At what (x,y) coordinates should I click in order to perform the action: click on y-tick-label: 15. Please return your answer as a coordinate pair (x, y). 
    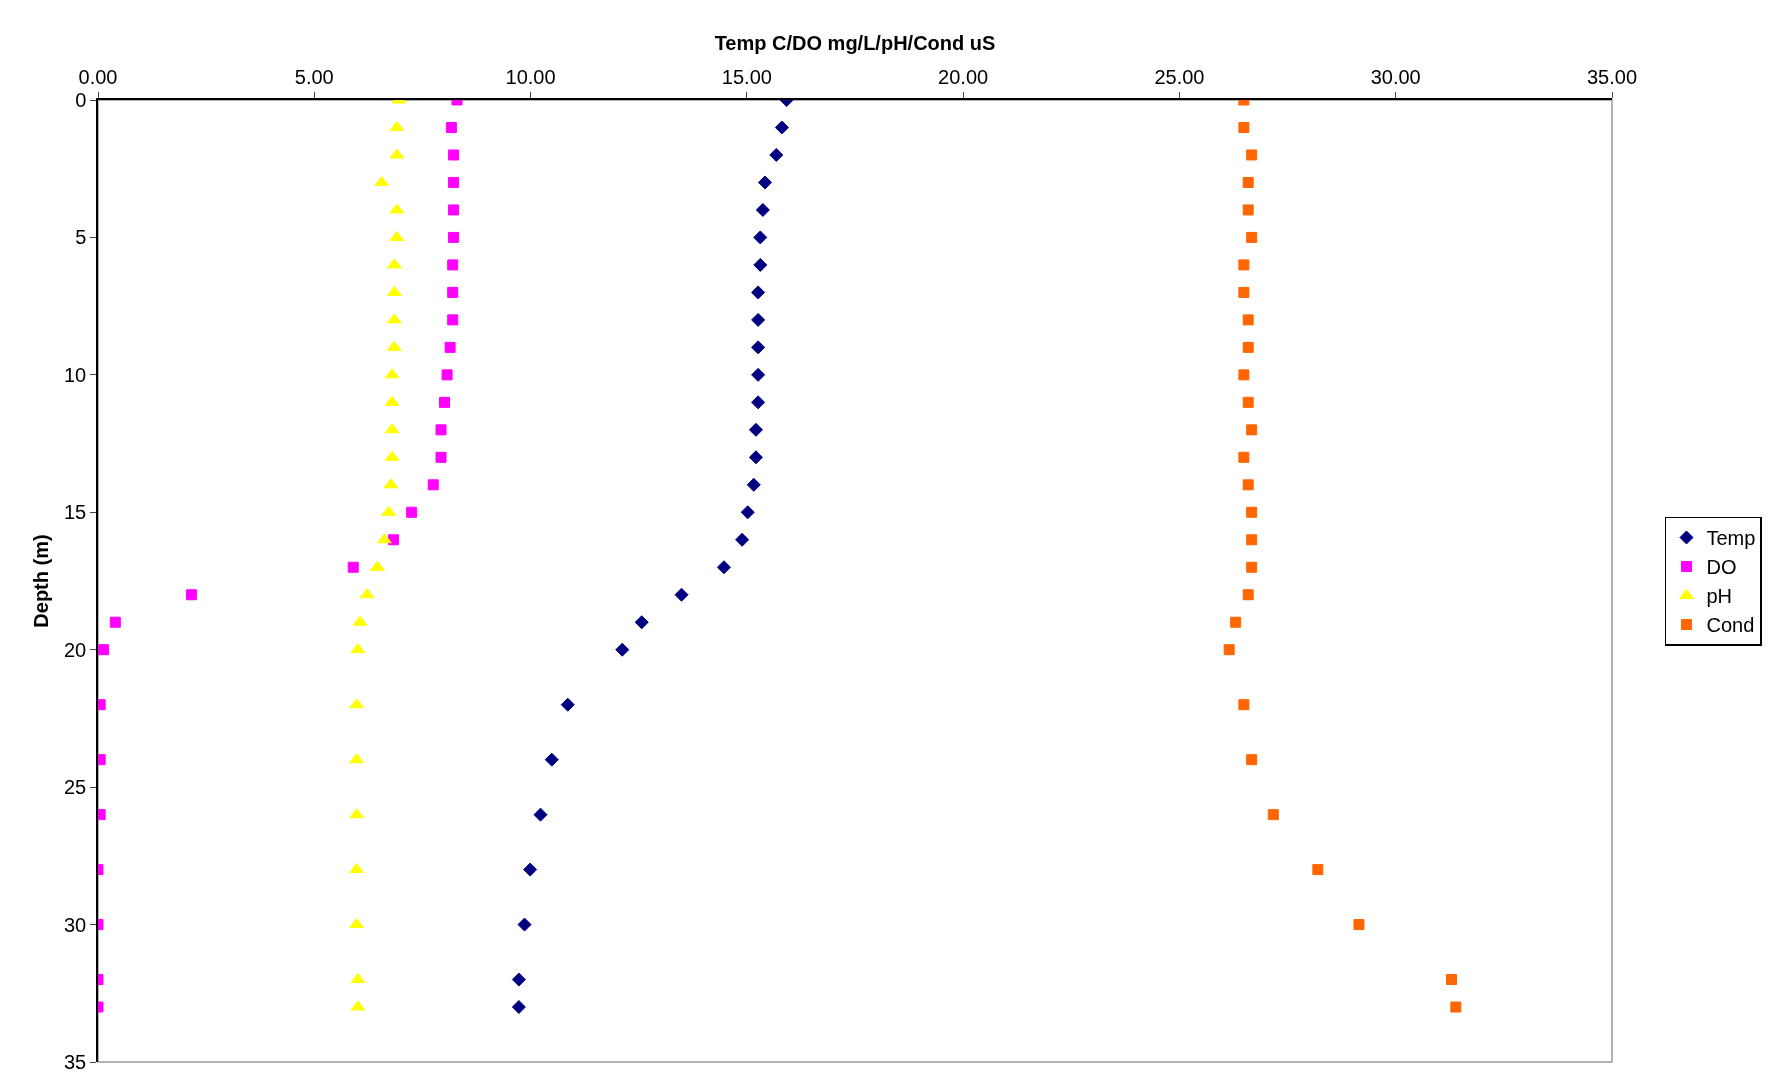
    Looking at the image, I should click on (75, 512).